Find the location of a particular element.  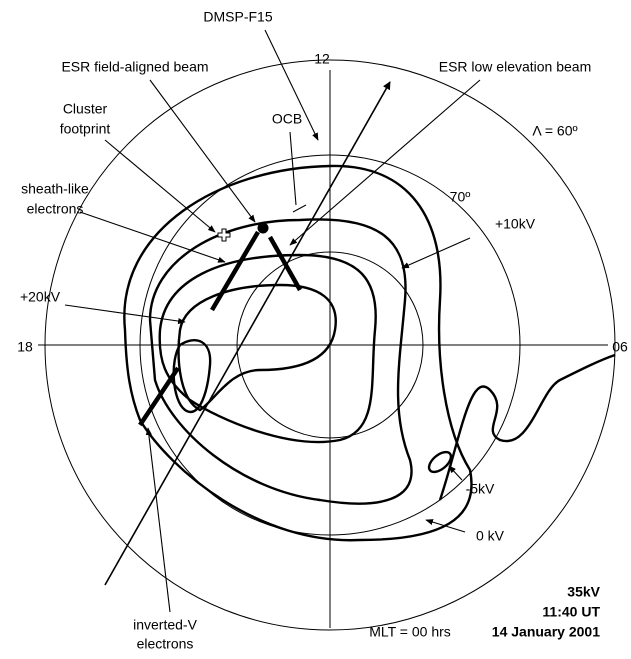

label: 12 is located at coordinates (322, 59).